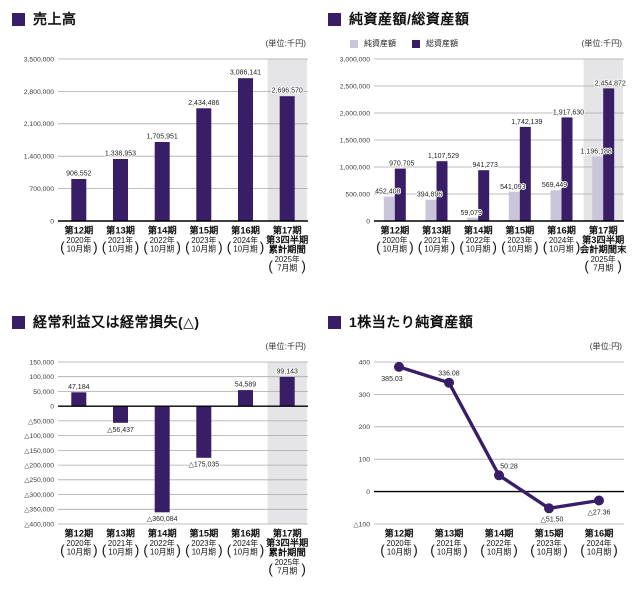  What do you see at coordinates (79, 387) in the screenshot?
I see `value-label: 47,184` at bounding box center [79, 387].